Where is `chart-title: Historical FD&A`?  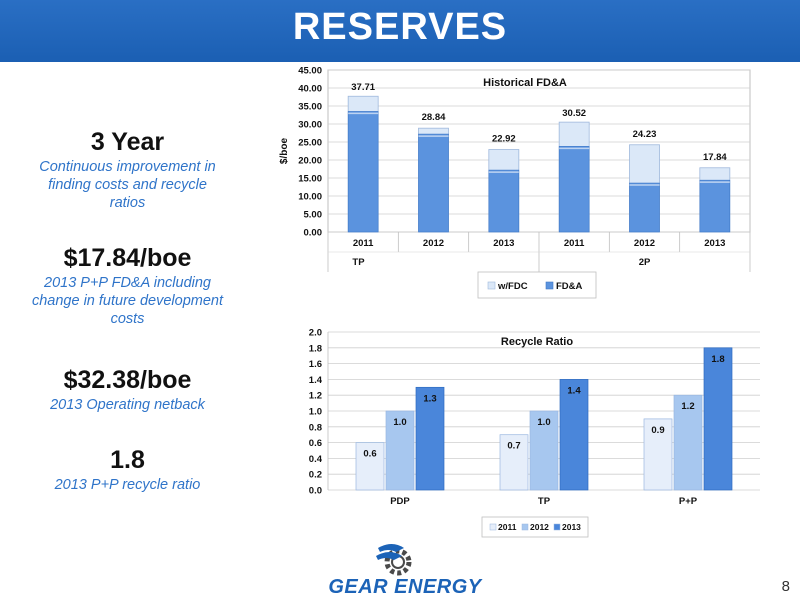
chart-title: Historical FD&A is located at coordinates (525, 83).